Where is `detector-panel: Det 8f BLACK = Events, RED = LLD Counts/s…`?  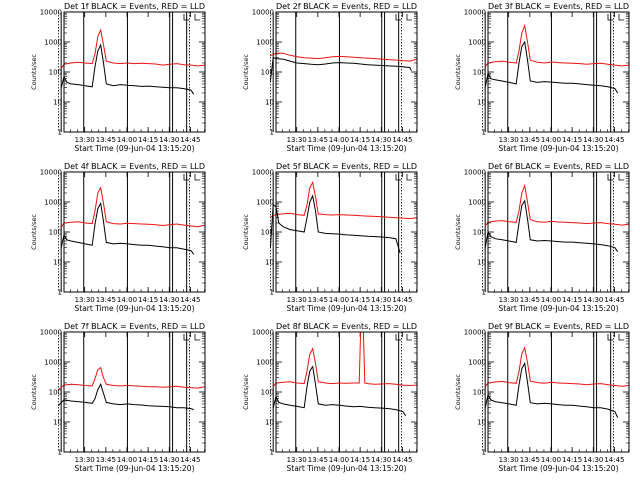 detector-panel: Det 8f BLACK = Events, RED = LLD Counts/s… is located at coordinates (330, 397).